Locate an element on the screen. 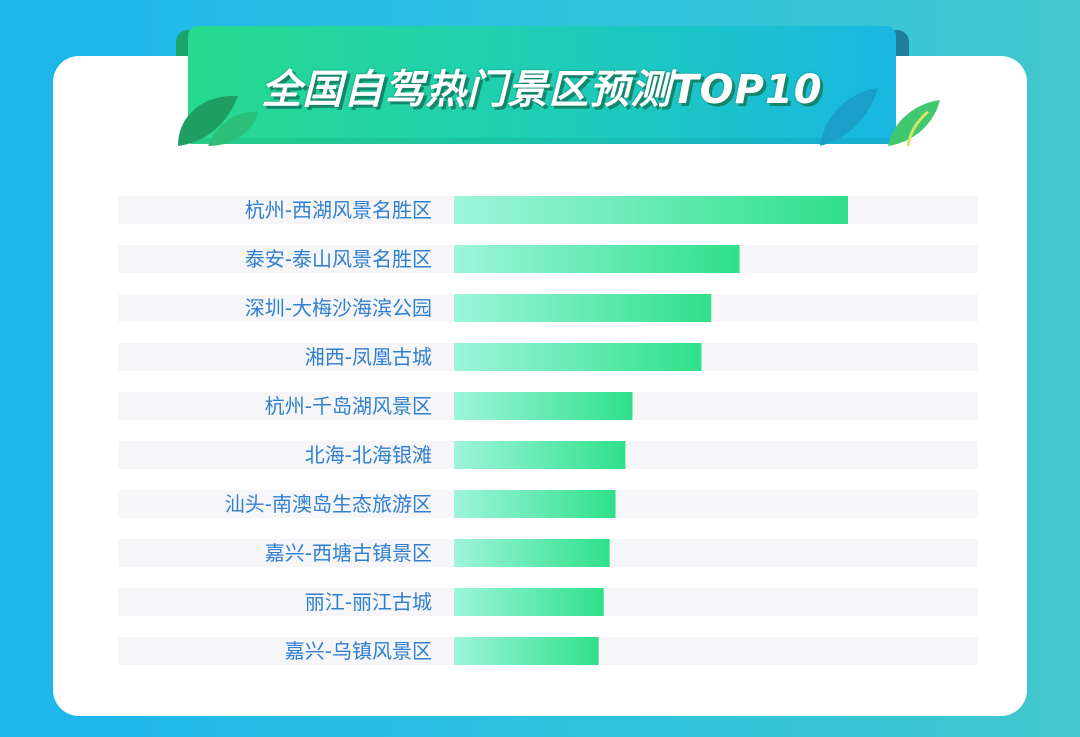 The width and height of the screenshot is (1080, 737). category-label: 深圳-大梅沙海滨公园 is located at coordinates (338, 308).